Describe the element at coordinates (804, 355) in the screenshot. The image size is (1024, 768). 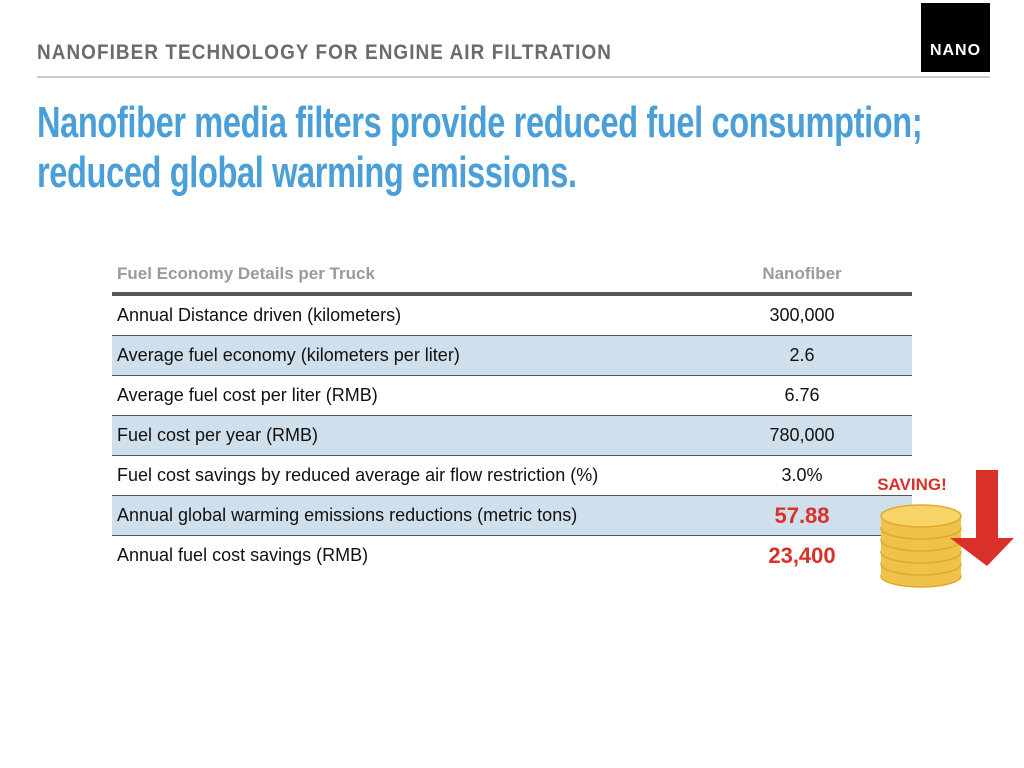
I see `row-value: 2.6` at that location.